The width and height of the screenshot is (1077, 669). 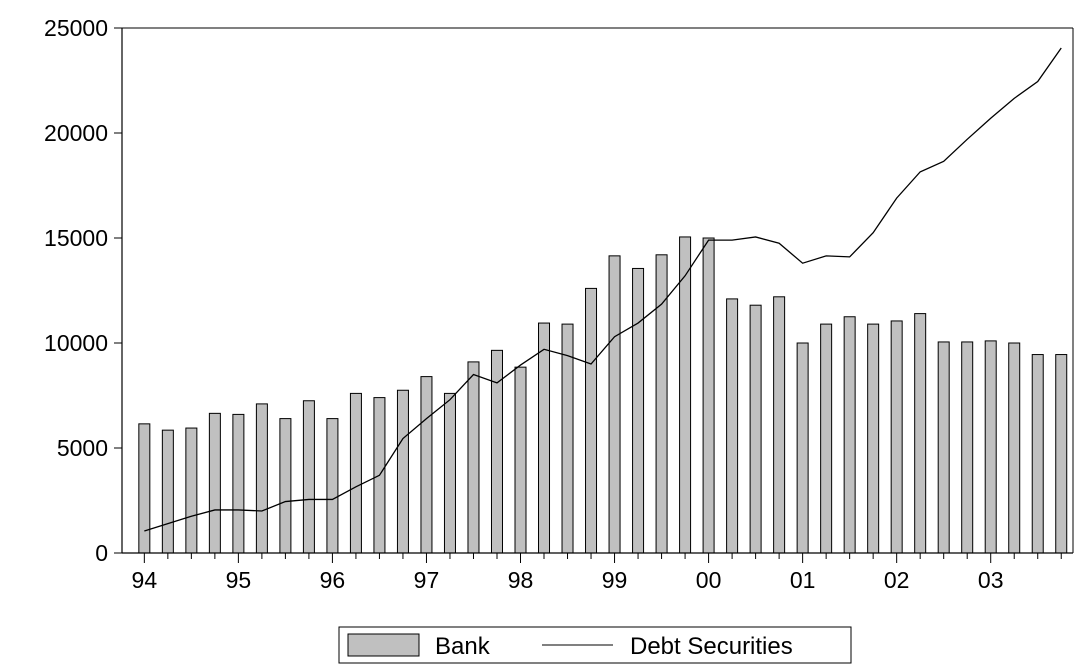 What do you see at coordinates (779, 425) in the screenshot?
I see `bar-bank-2000Q4` at bounding box center [779, 425].